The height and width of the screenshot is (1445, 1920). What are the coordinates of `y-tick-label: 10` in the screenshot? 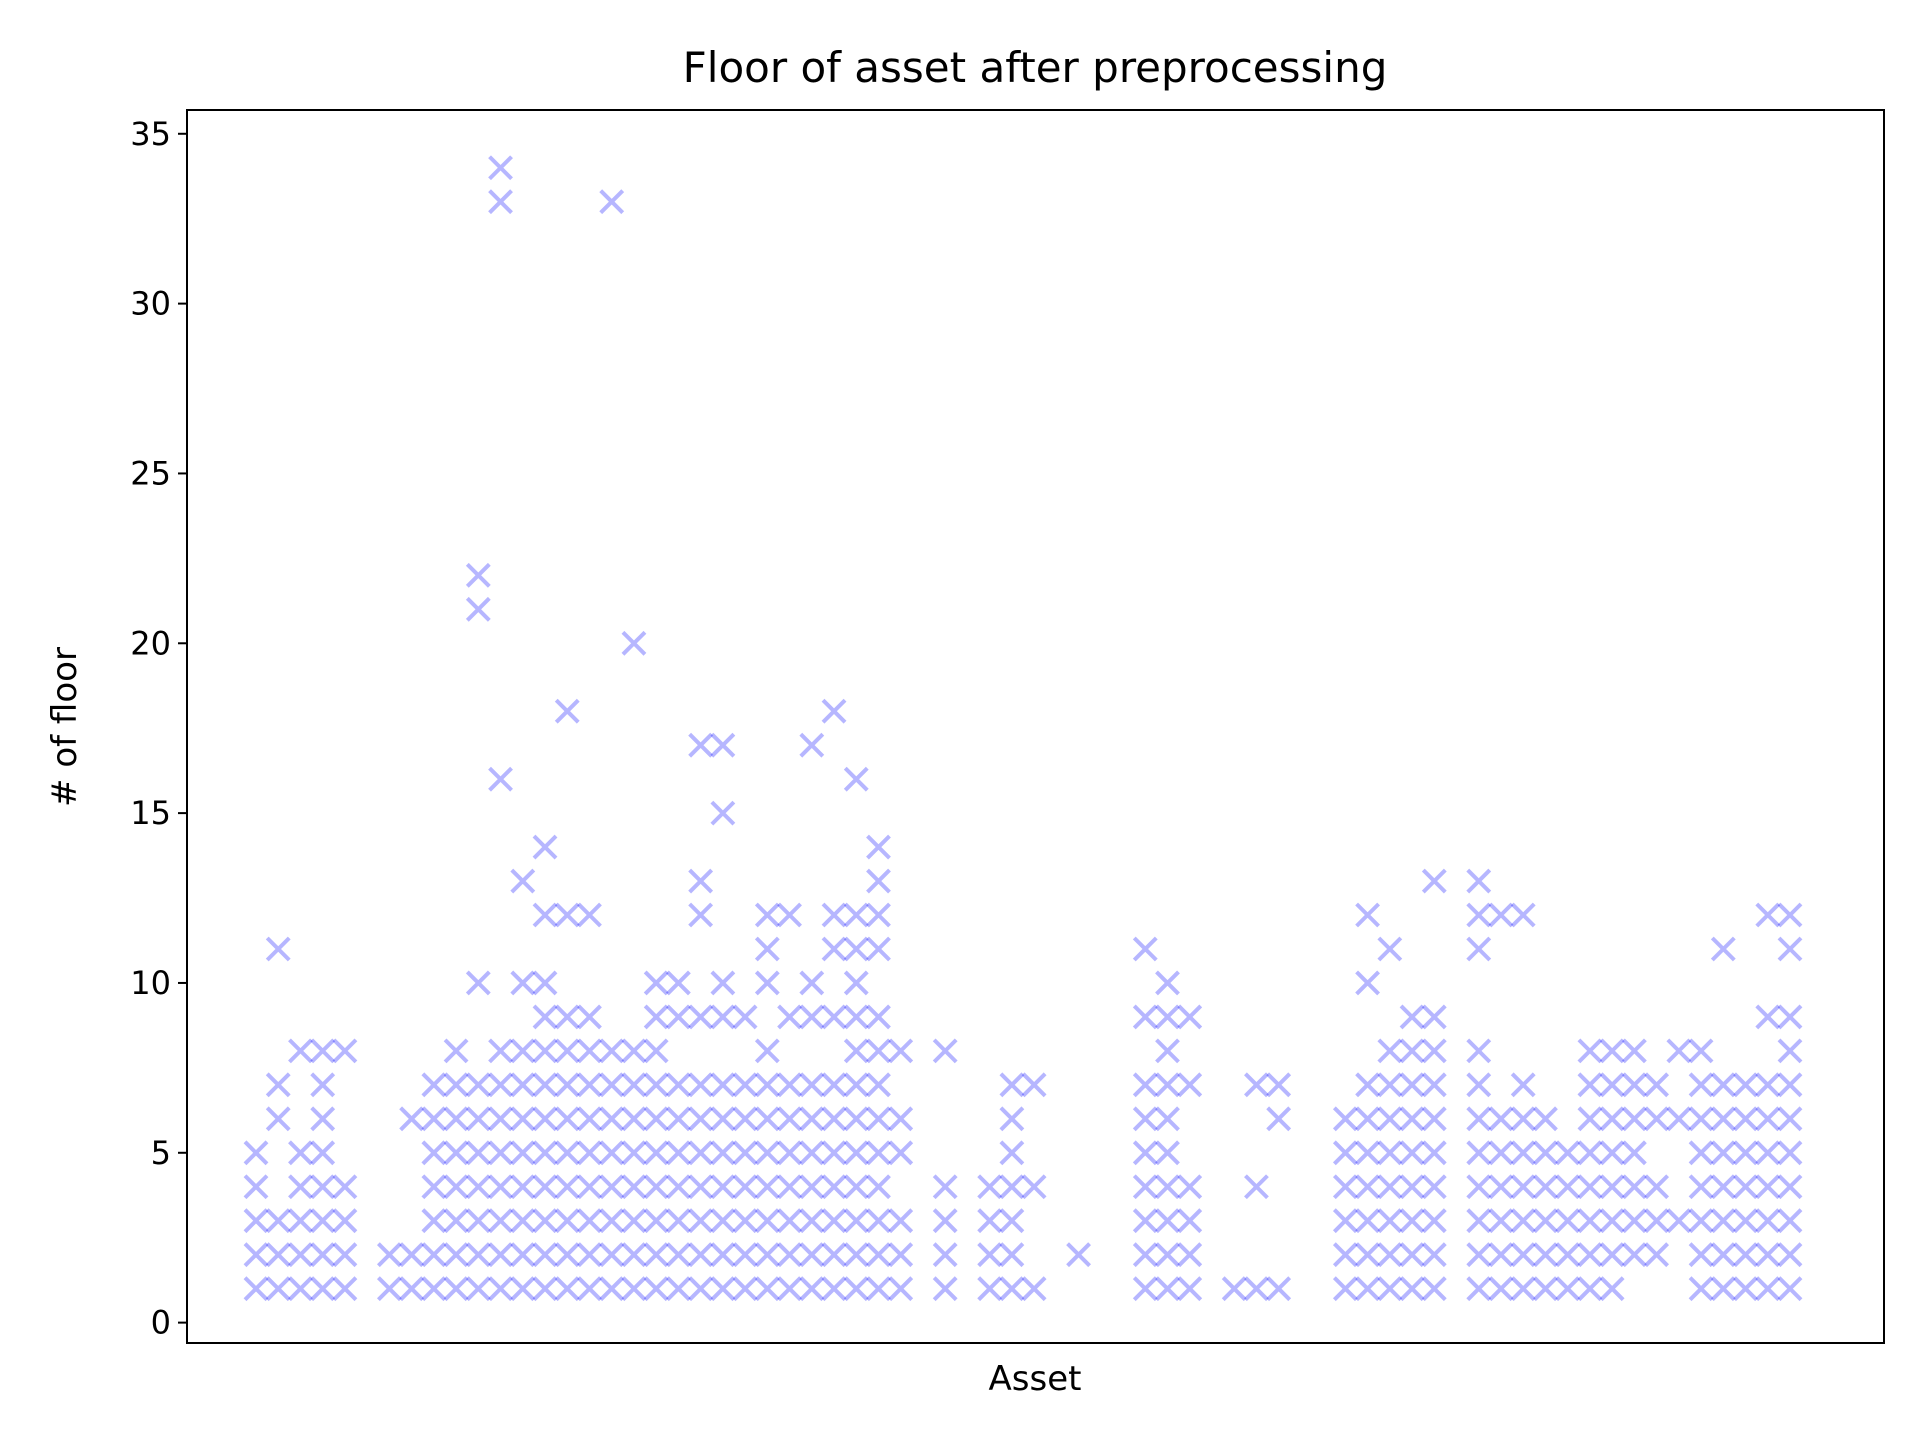 It's located at (150, 983).